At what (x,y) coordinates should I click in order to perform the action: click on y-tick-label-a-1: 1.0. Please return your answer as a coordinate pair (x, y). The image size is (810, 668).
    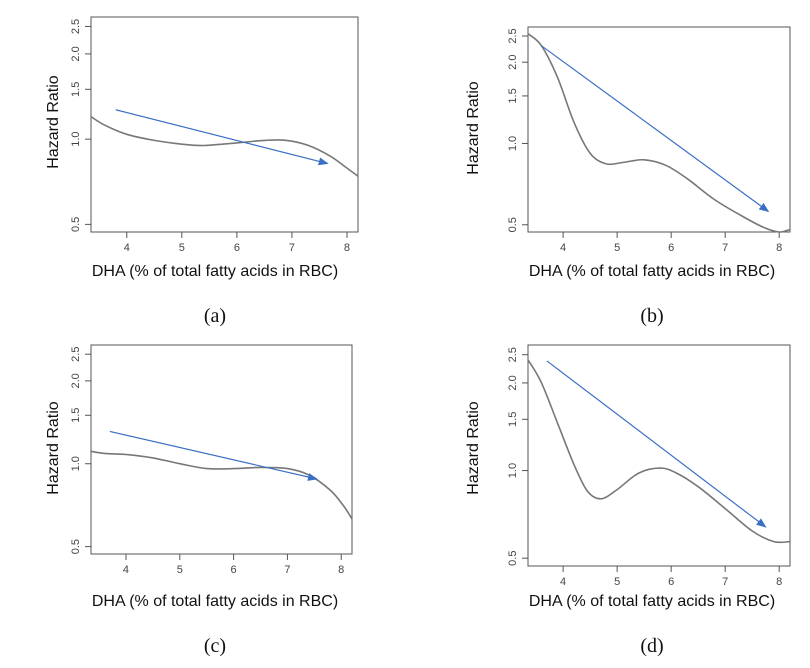
    Looking at the image, I should click on (76, 139).